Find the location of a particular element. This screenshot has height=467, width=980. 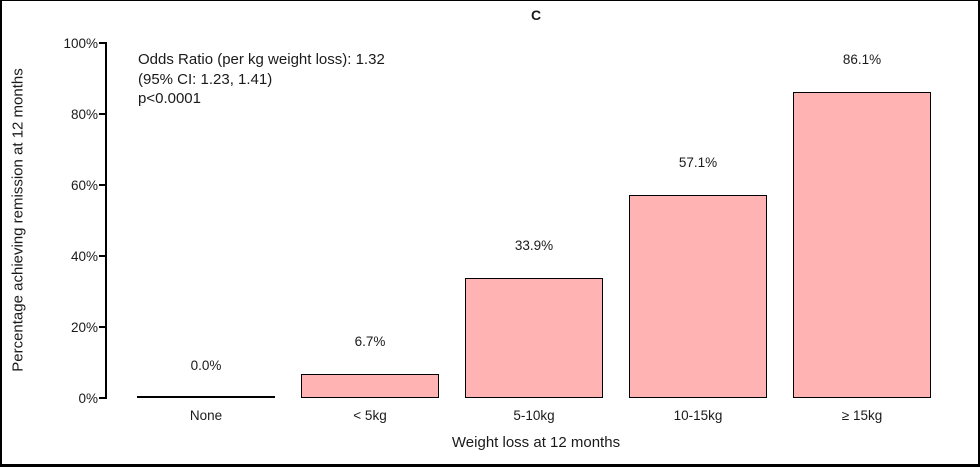

x-category-label: < 5kg is located at coordinates (370, 415).